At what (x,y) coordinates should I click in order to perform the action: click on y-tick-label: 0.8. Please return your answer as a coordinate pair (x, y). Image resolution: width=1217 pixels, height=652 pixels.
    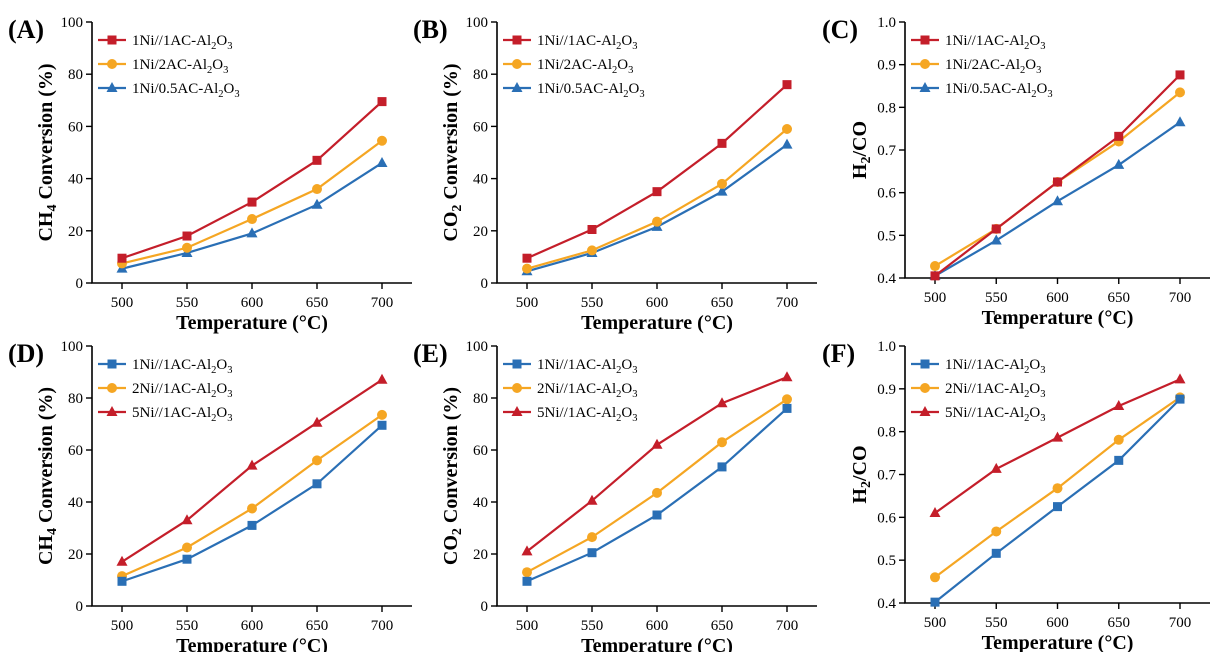
    Looking at the image, I should click on (886, 433).